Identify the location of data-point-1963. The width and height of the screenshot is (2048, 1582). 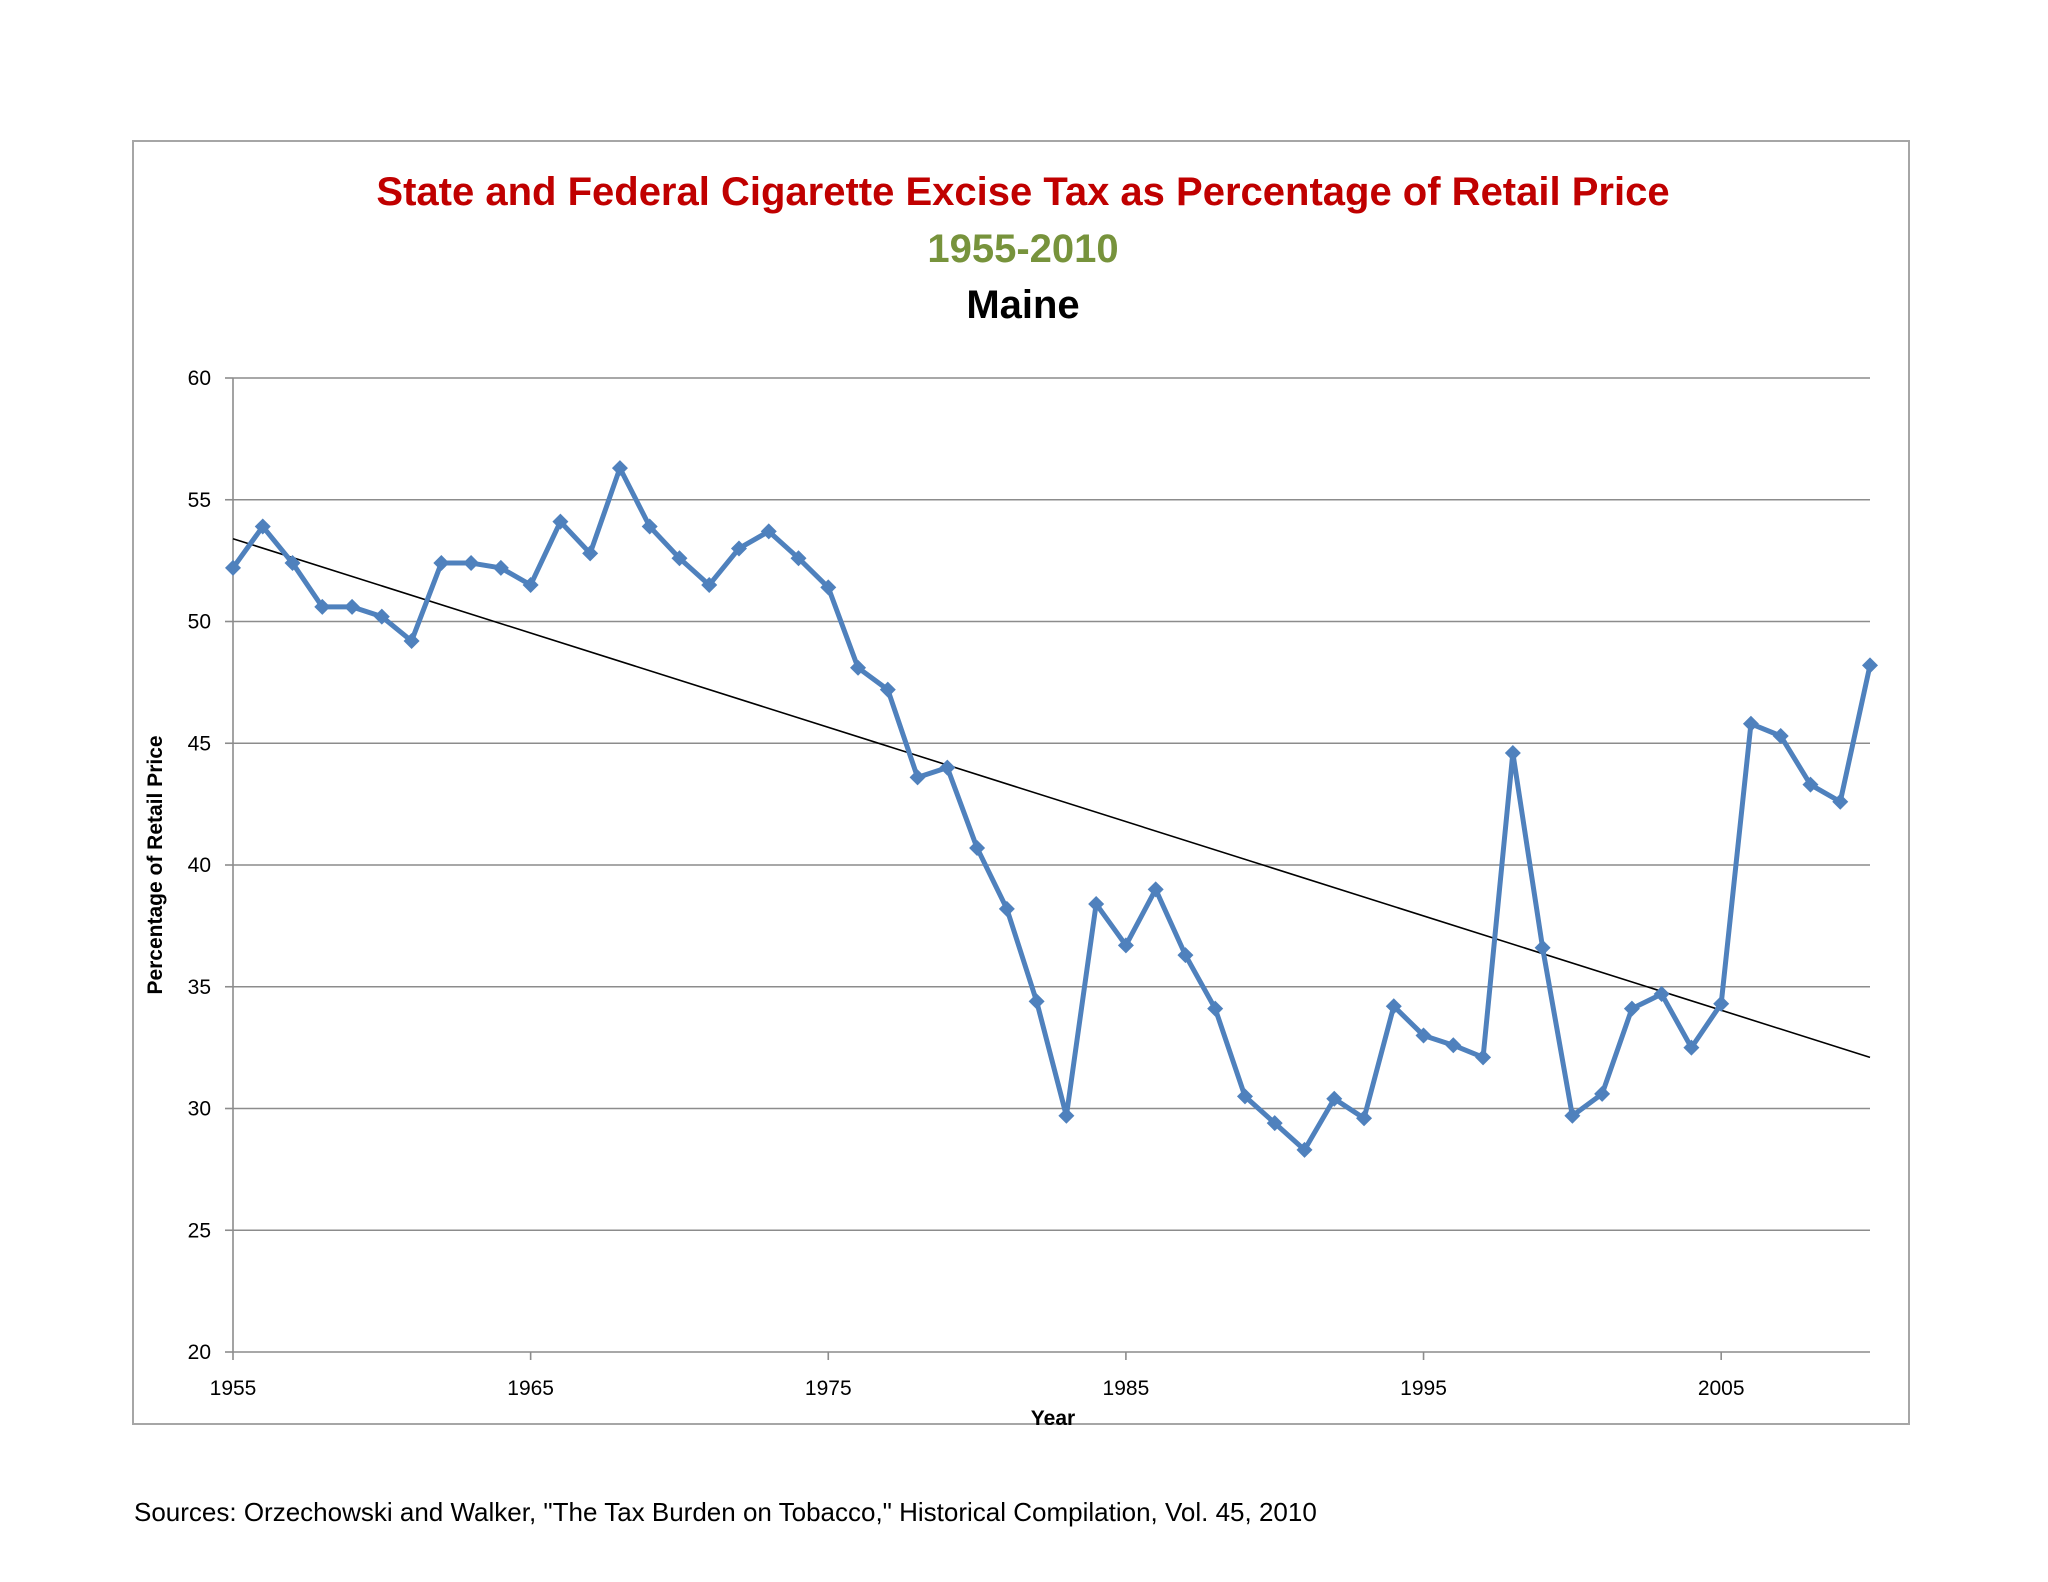
(471, 563).